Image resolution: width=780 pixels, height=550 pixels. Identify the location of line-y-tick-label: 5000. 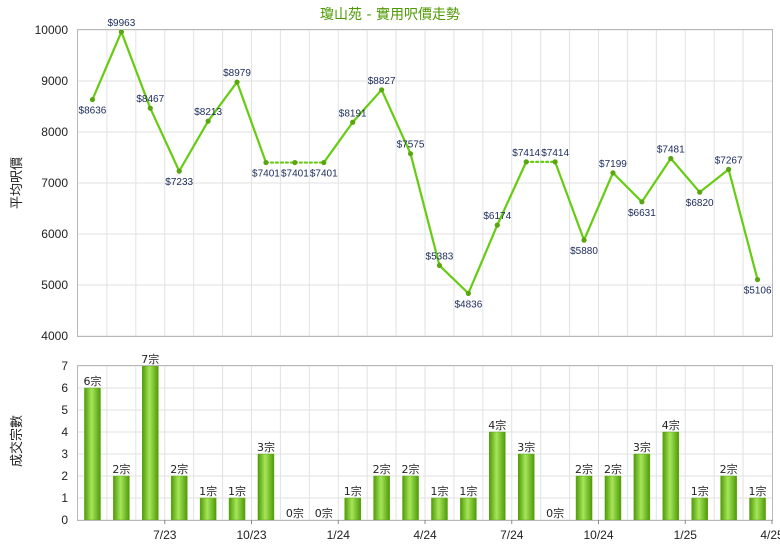
(54, 285).